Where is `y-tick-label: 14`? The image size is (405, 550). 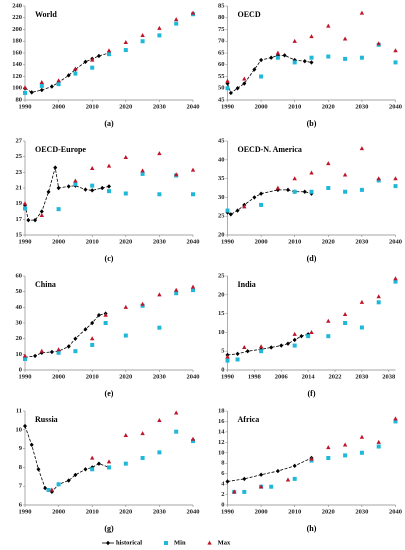
y-tick-label: 14 is located at coordinates (221, 431).